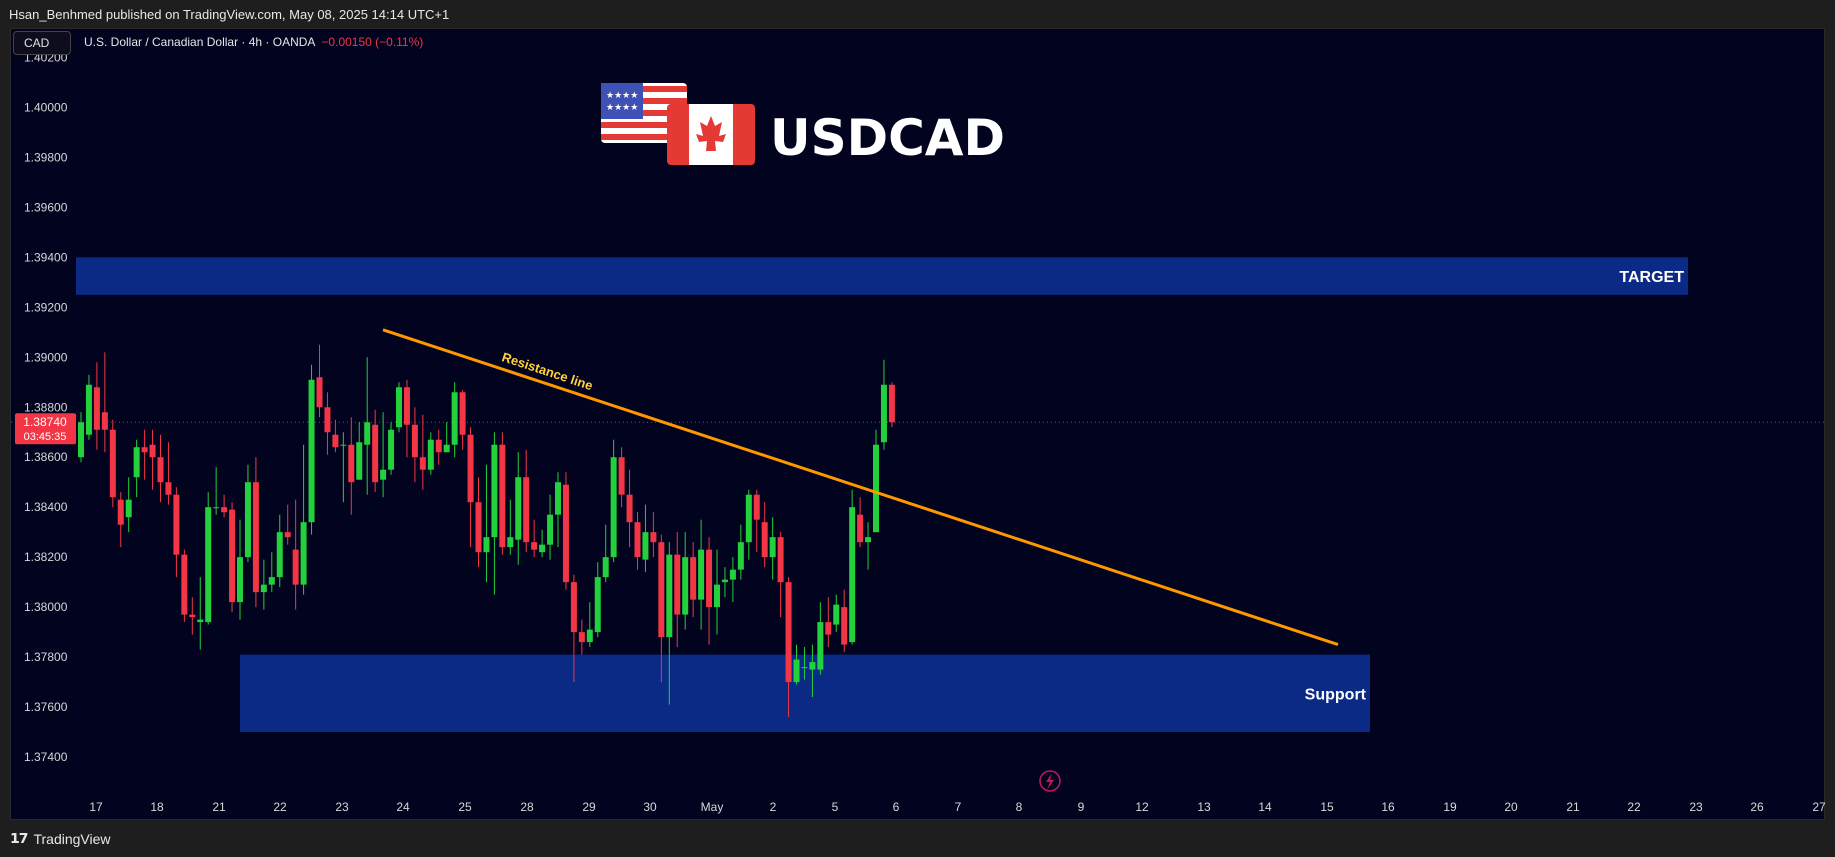 The height and width of the screenshot is (857, 1835). Describe the element at coordinates (46, 307) in the screenshot. I see `y-tick-label: 1.39200` at that location.